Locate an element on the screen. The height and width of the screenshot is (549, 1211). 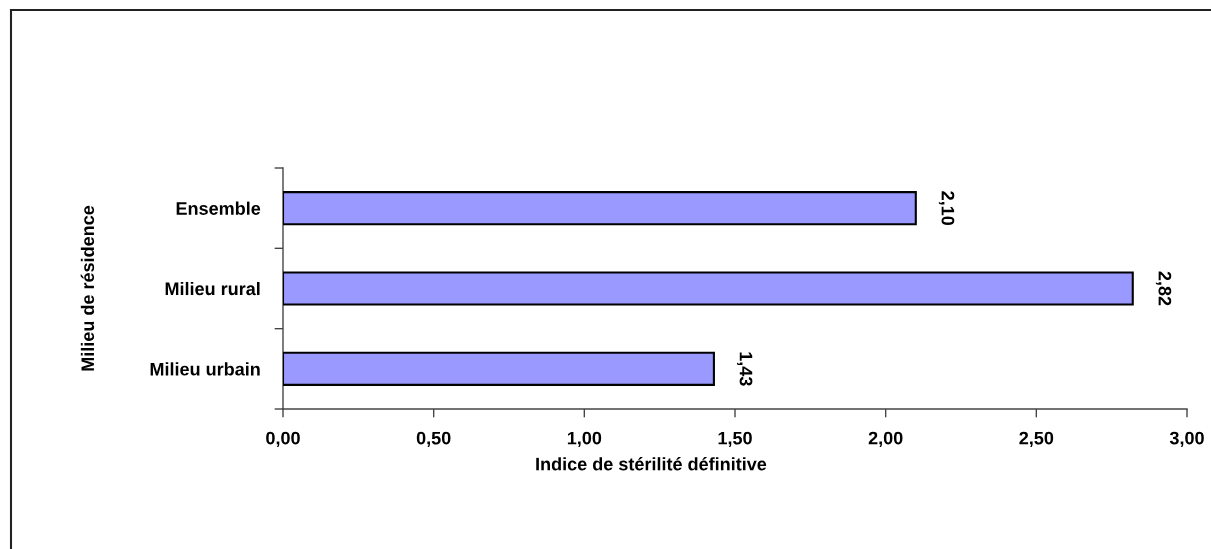
y-axis-title: Milieu de résidence is located at coordinates (87, 288).